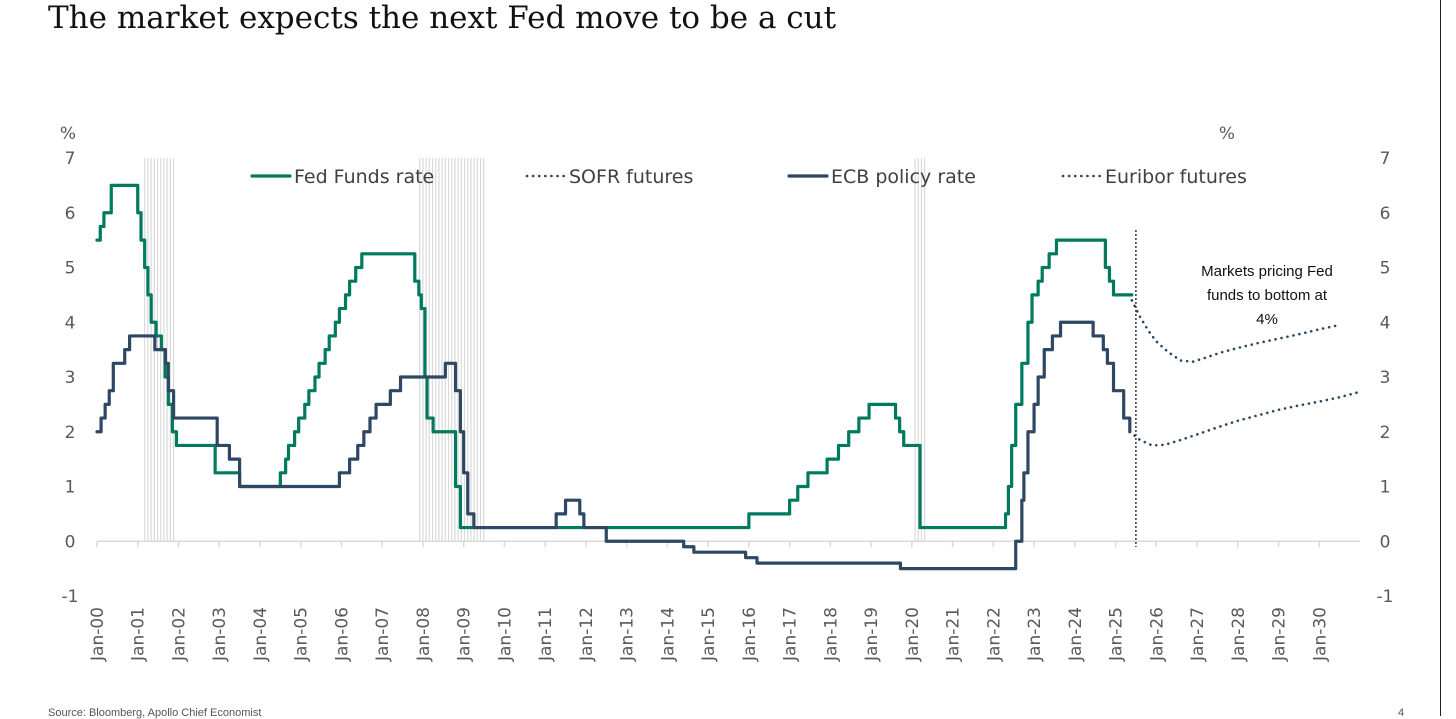 The width and height of the screenshot is (1456, 719). I want to click on y-unit-right: %, so click(1227, 134).